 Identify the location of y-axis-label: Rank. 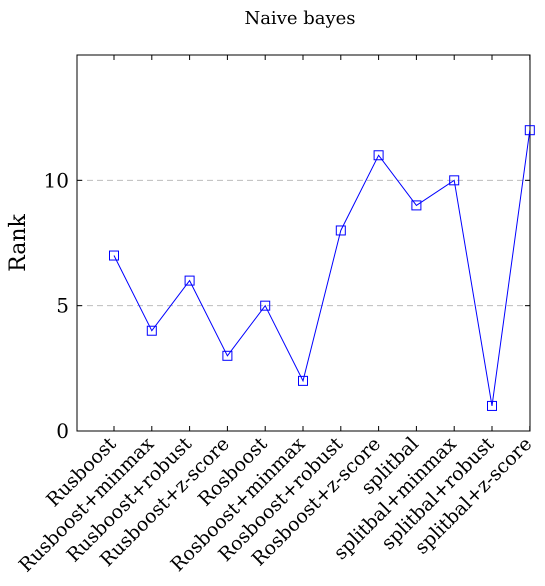
(18, 242).